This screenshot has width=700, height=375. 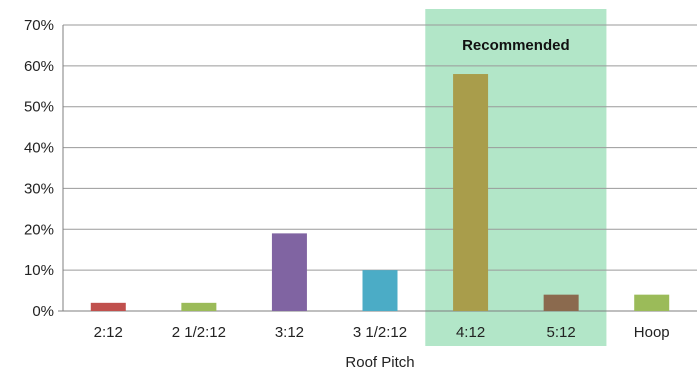 What do you see at coordinates (199, 332) in the screenshot?
I see `x-tick-label: 2 1/2:12` at bounding box center [199, 332].